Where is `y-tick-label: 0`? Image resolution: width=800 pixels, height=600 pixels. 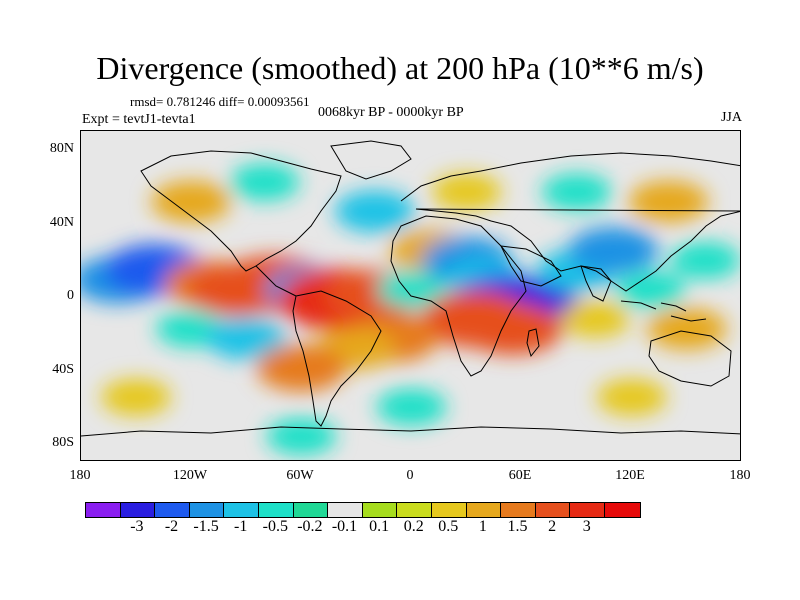
y-tick-label: 0 is located at coordinates (70, 295).